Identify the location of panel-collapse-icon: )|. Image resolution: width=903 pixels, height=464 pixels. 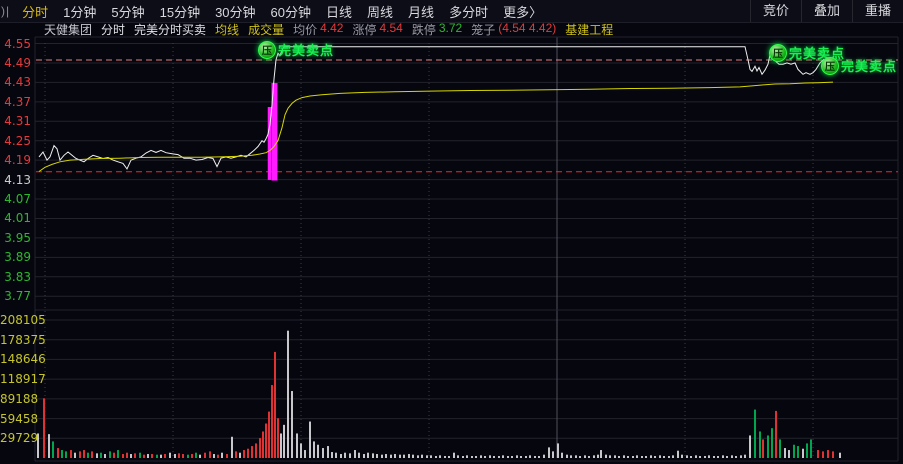
(6, 11).